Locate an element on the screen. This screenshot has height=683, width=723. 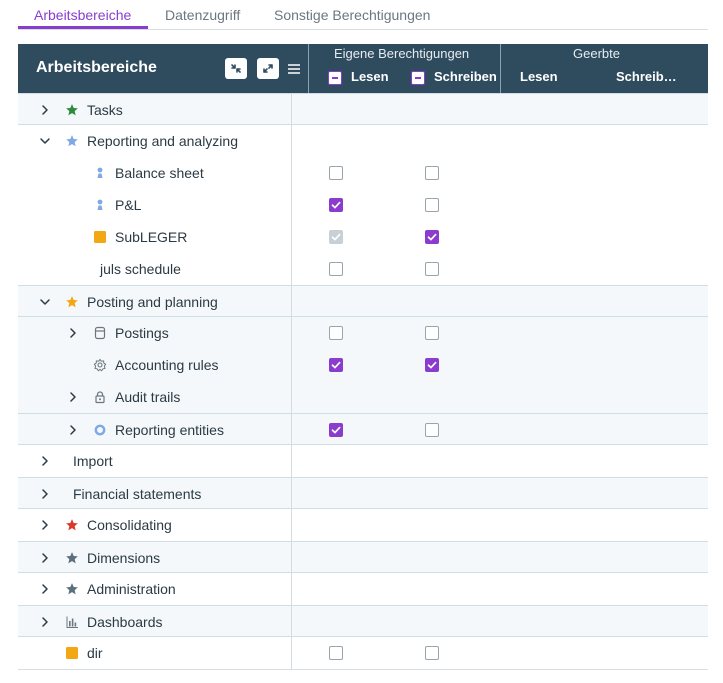
tree-row-financial-statements: Financial statements is located at coordinates (363, 493).